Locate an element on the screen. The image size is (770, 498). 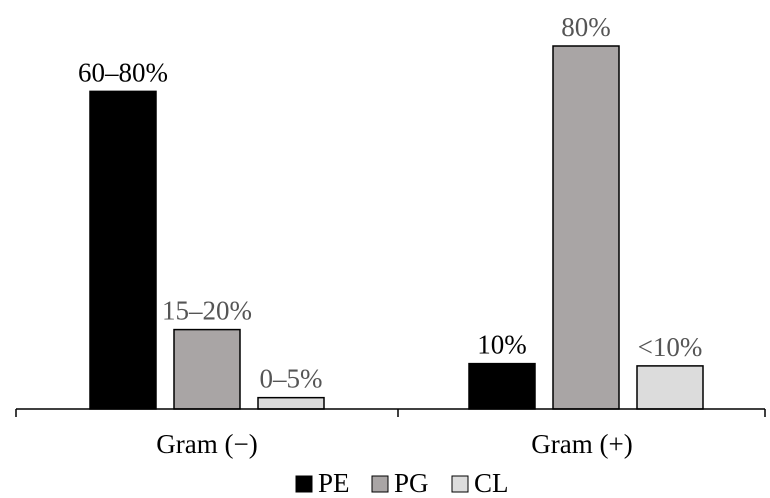
legend-label-pg: PG is located at coordinates (411, 483).